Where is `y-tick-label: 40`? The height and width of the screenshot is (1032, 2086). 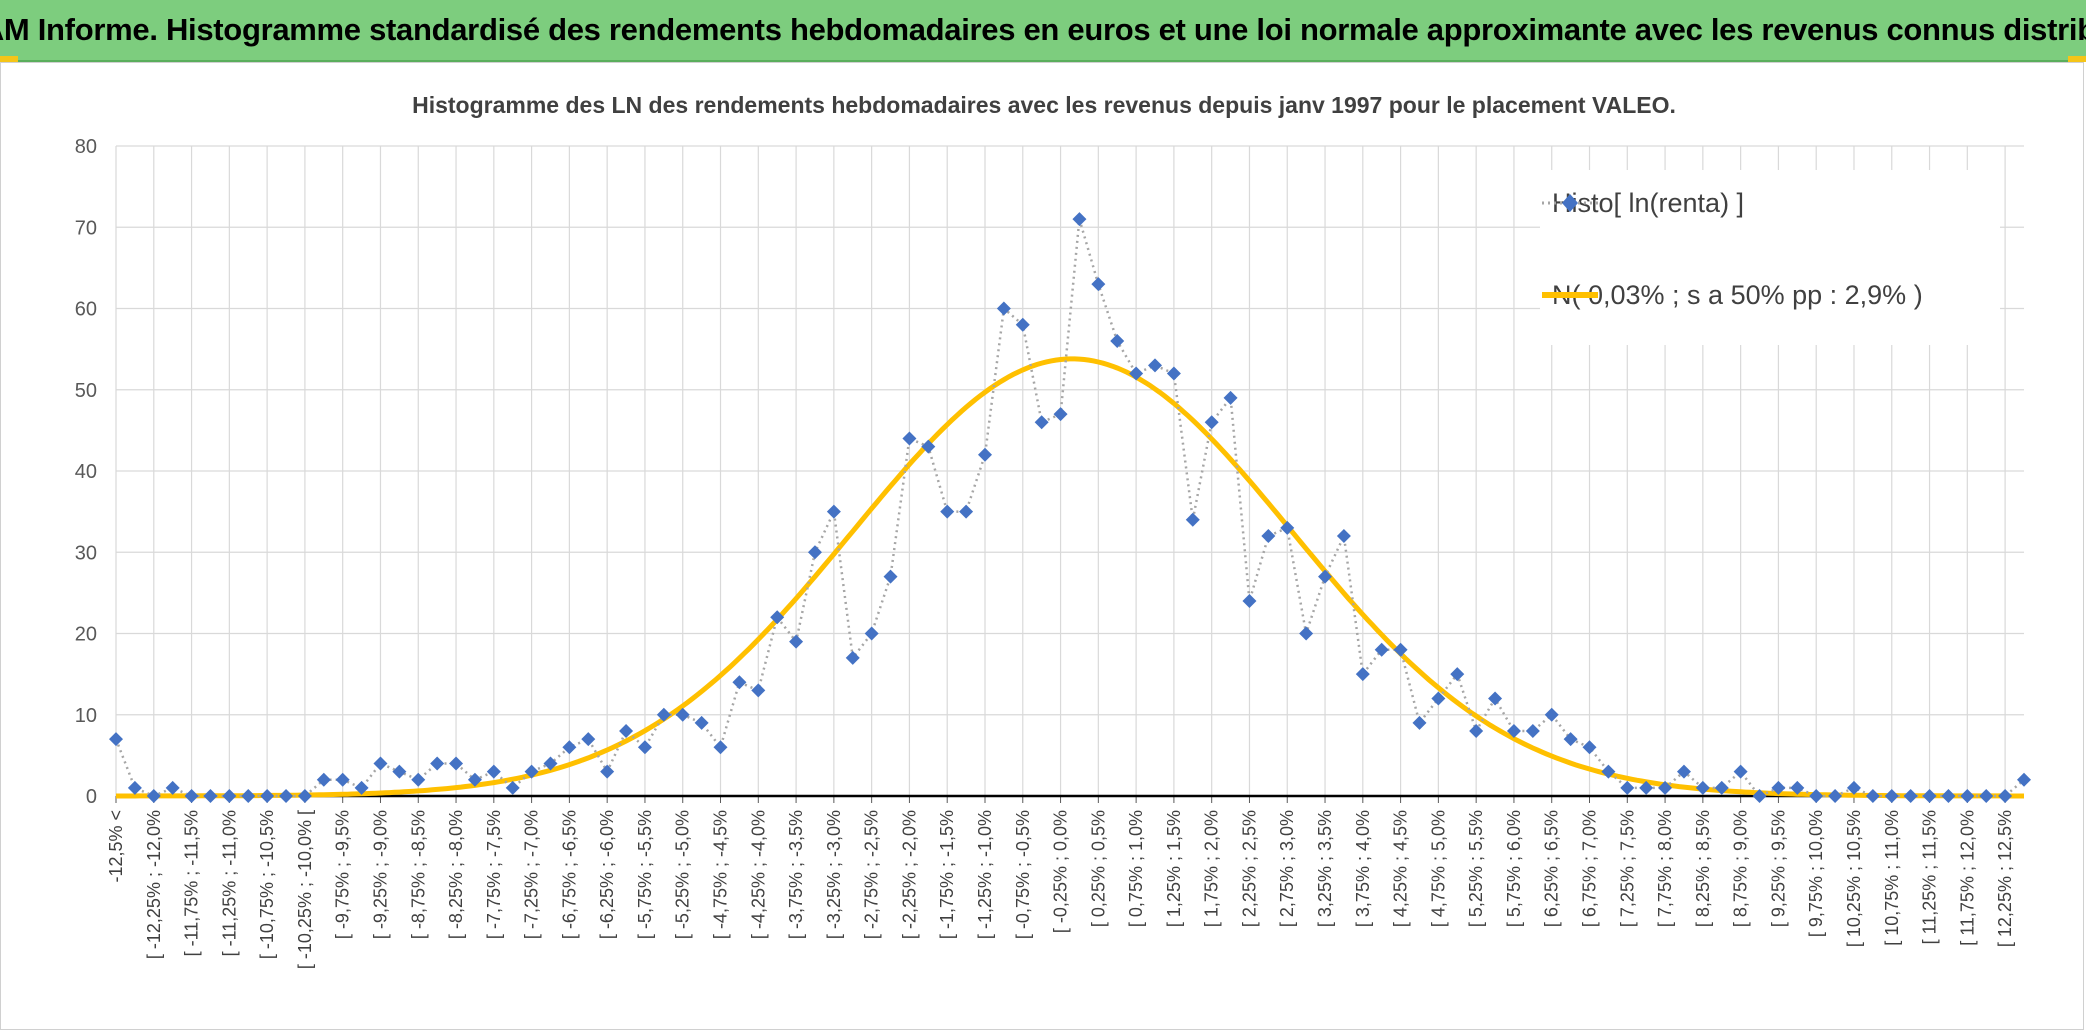 y-tick-label: 40 is located at coordinates (86, 472).